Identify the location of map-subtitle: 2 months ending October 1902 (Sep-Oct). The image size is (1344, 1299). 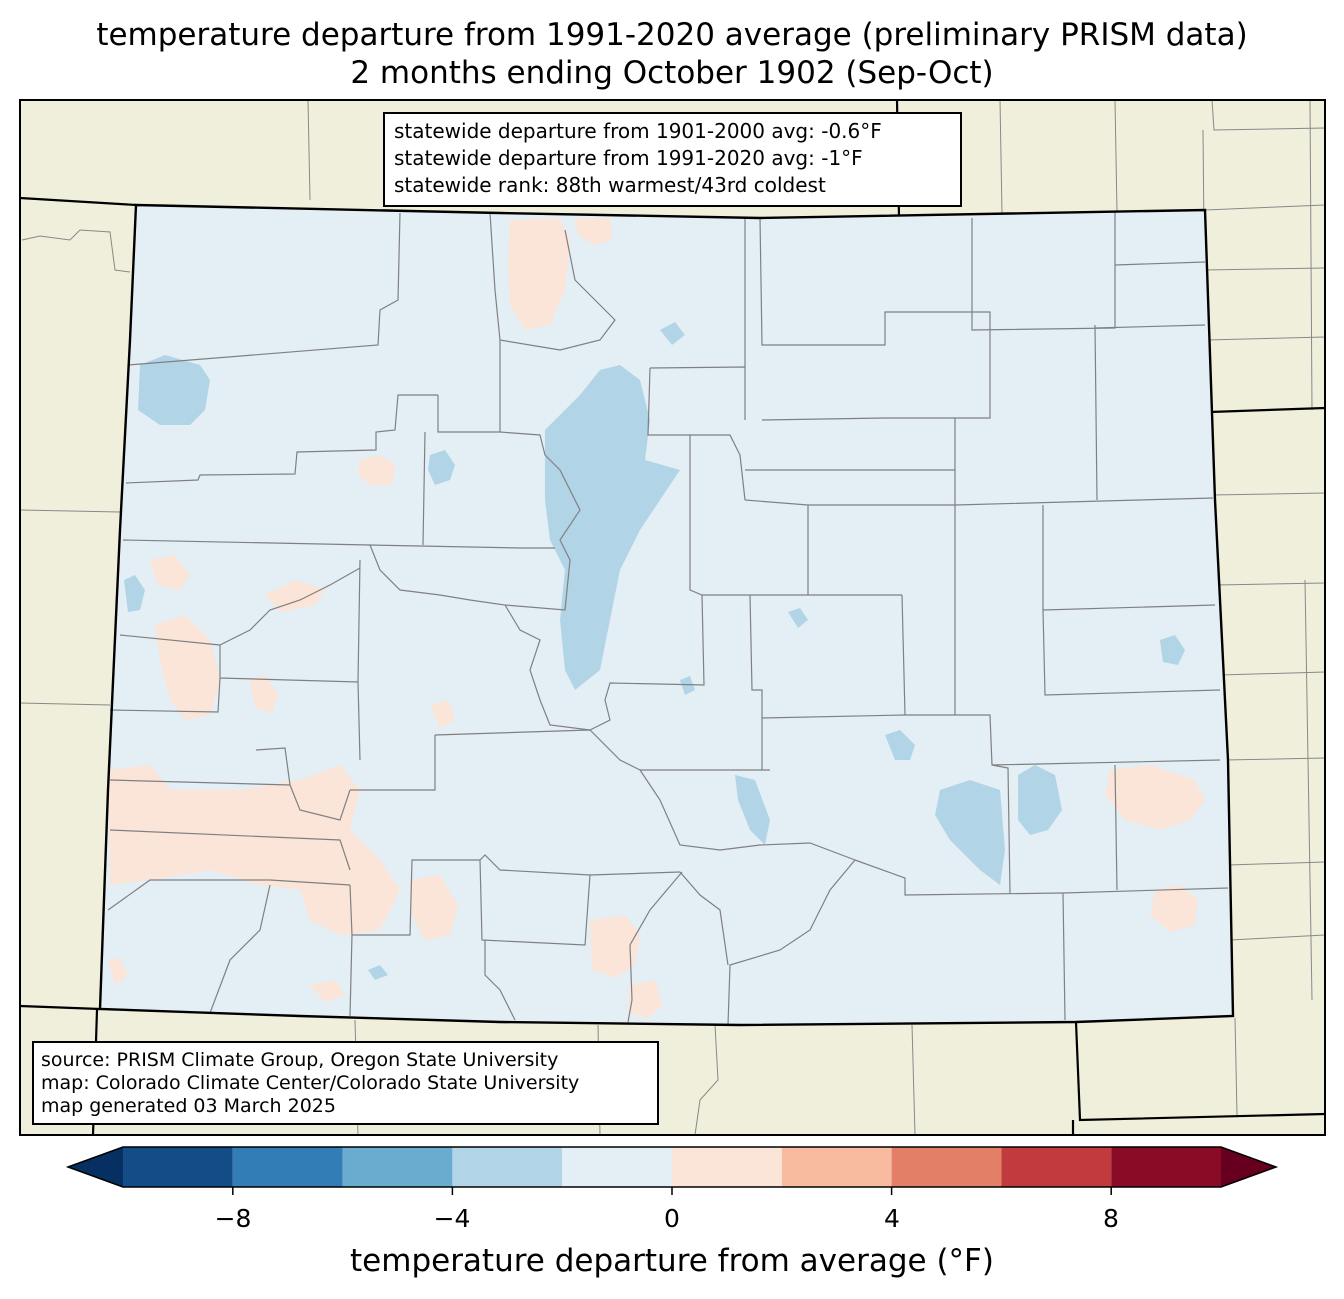
(672, 73).